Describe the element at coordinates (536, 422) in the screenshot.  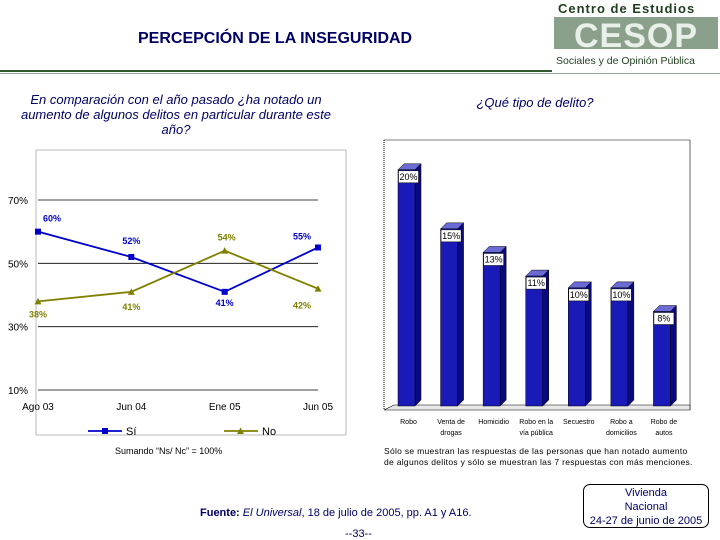
I see `bar-category-label: Robo en la` at that location.